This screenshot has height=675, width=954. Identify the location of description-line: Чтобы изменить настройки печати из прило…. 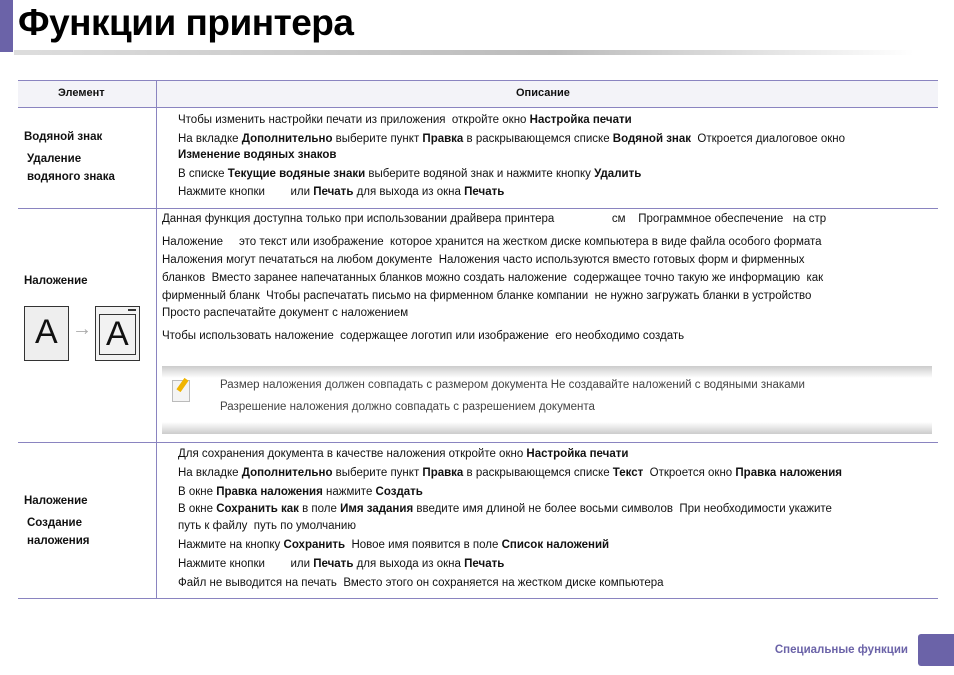
(405, 120).